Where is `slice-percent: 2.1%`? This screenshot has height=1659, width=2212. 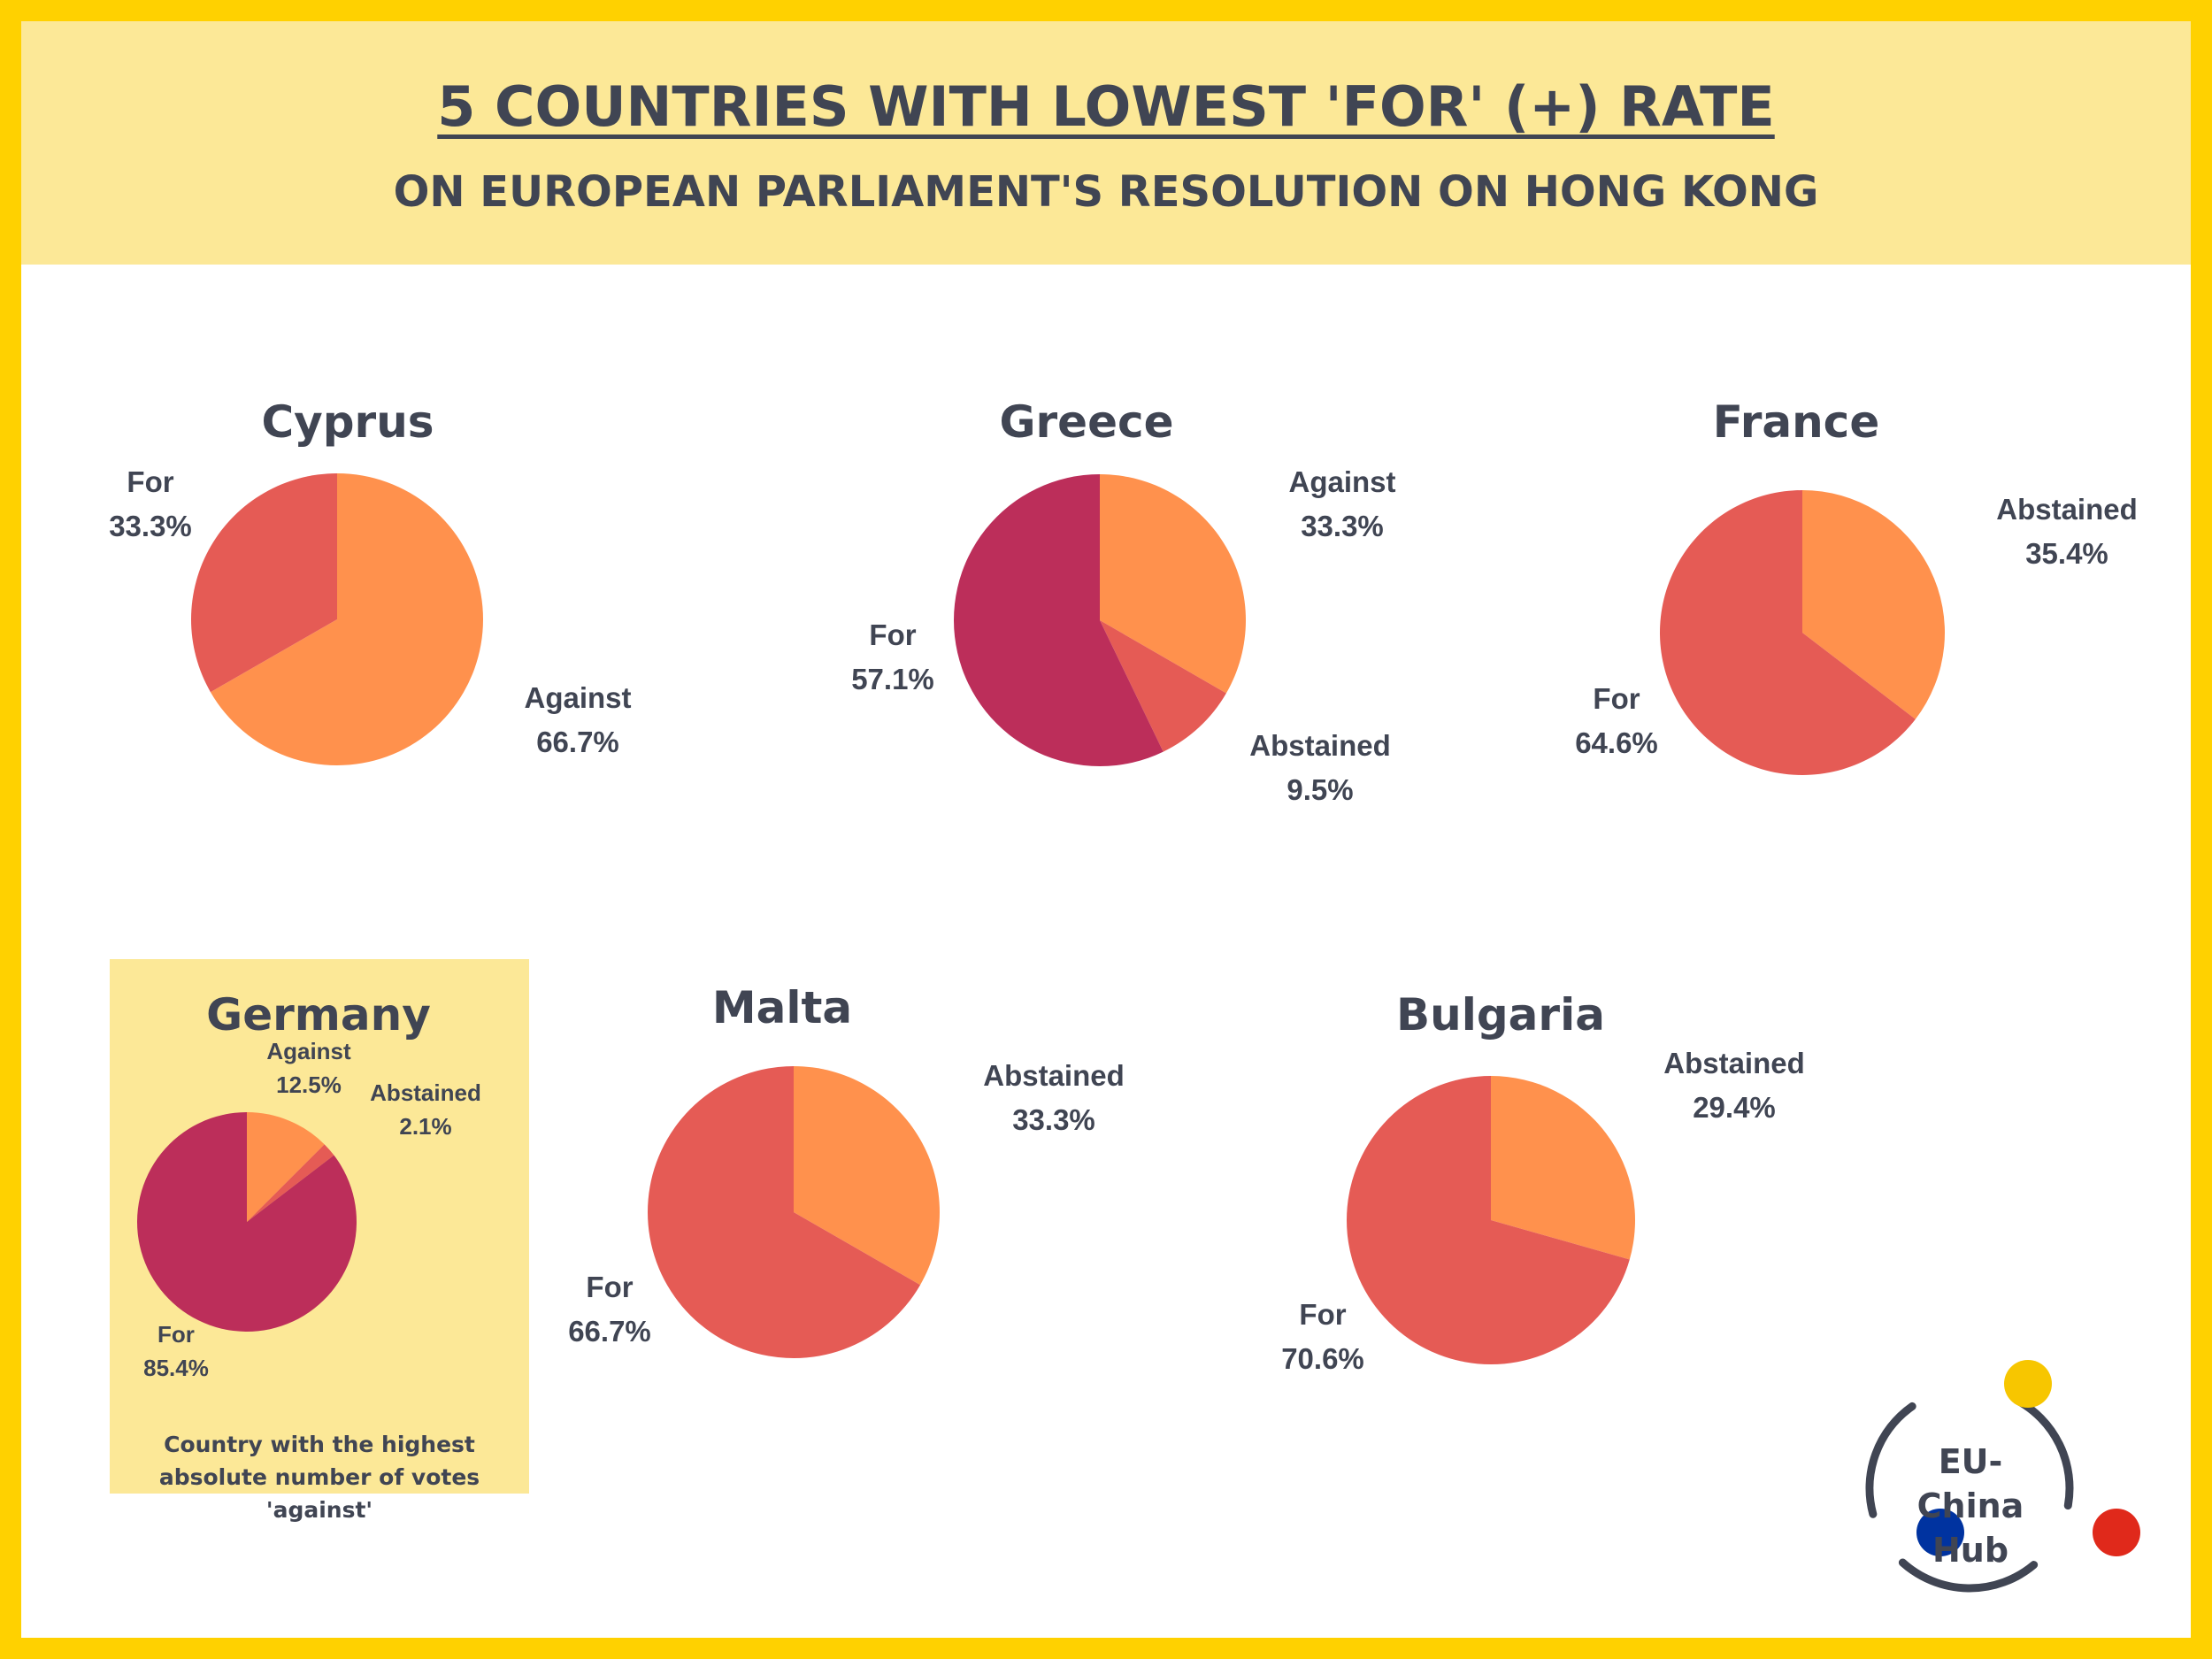 slice-percent: 2.1% is located at coordinates (425, 1127).